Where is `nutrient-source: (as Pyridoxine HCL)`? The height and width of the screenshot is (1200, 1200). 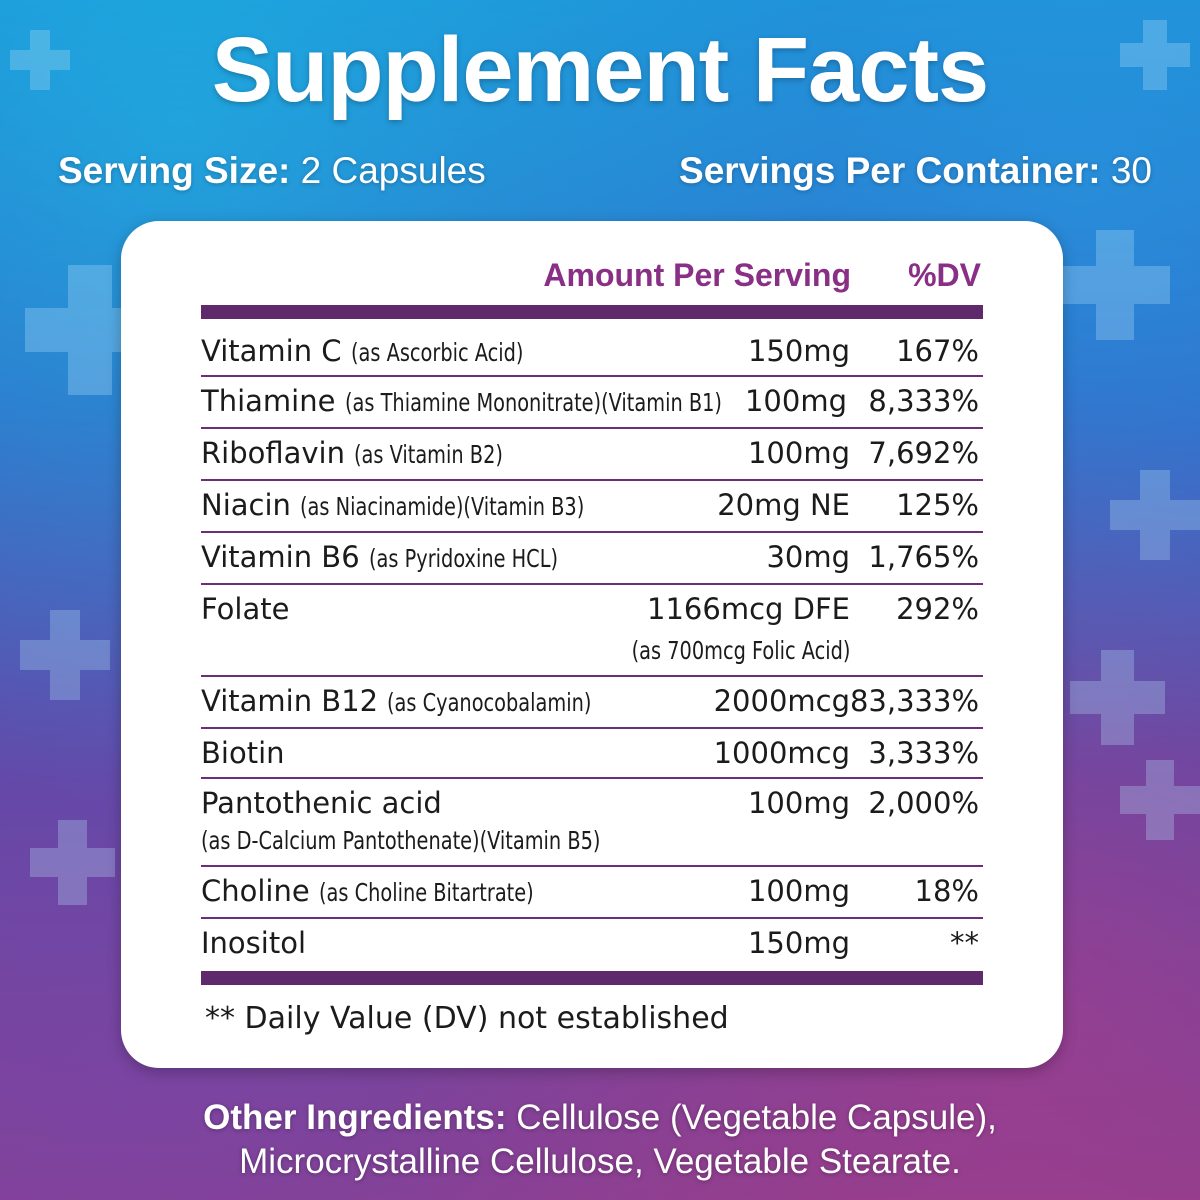 nutrient-source: (as Pyridoxine HCL) is located at coordinates (463, 558).